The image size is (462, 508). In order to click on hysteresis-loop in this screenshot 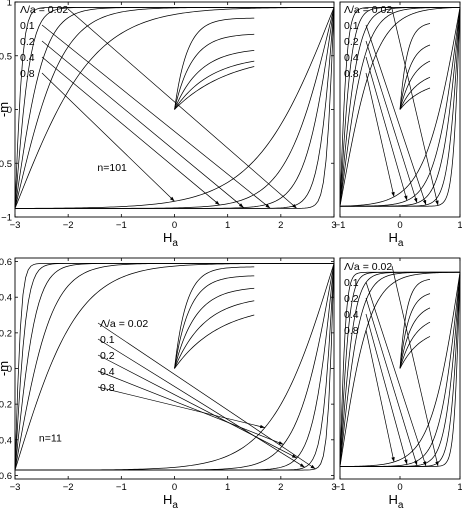, I will do `click(400, 106)`.